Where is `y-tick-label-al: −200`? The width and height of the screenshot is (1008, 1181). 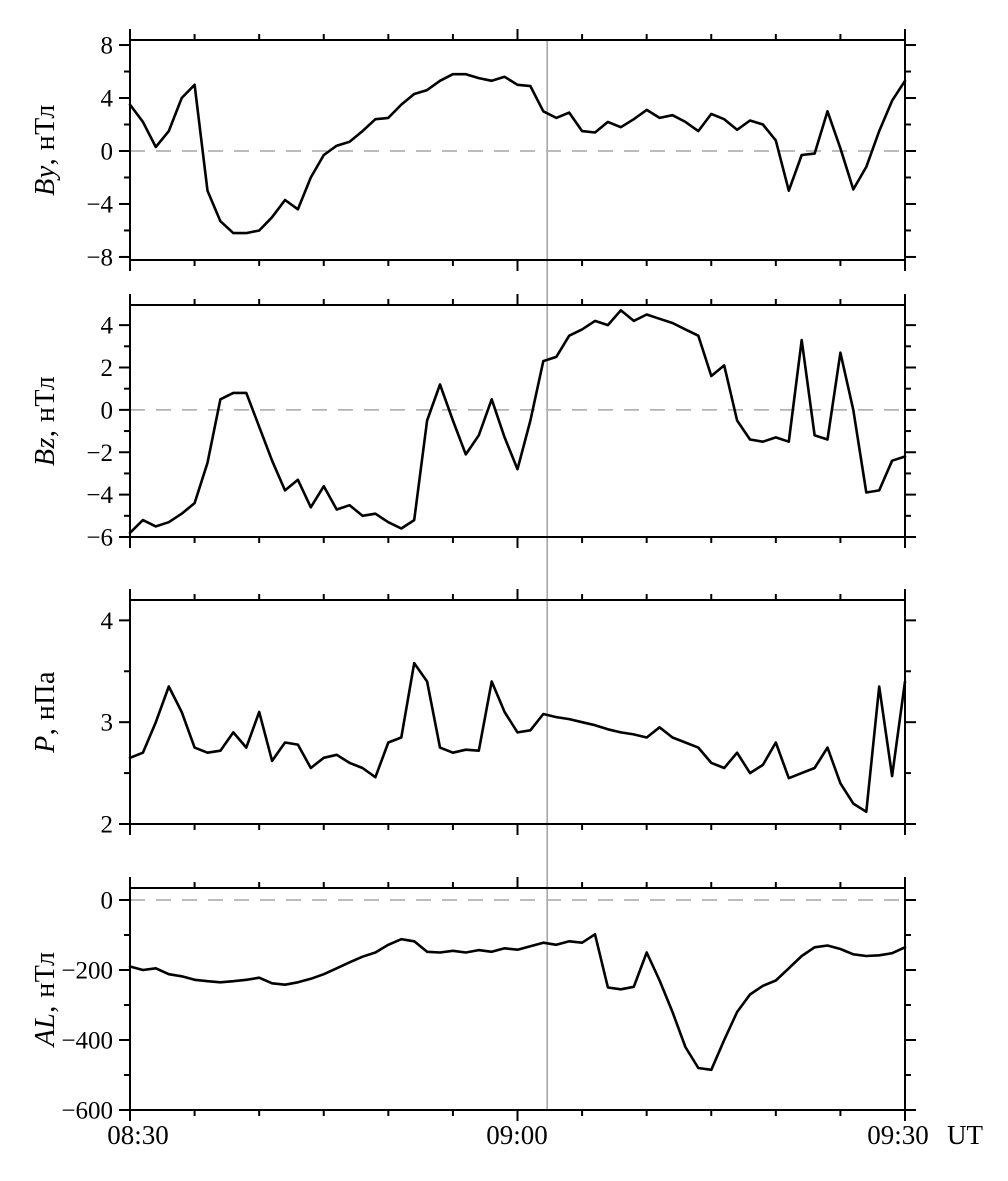 y-tick-label-al: −200 is located at coordinates (87, 971).